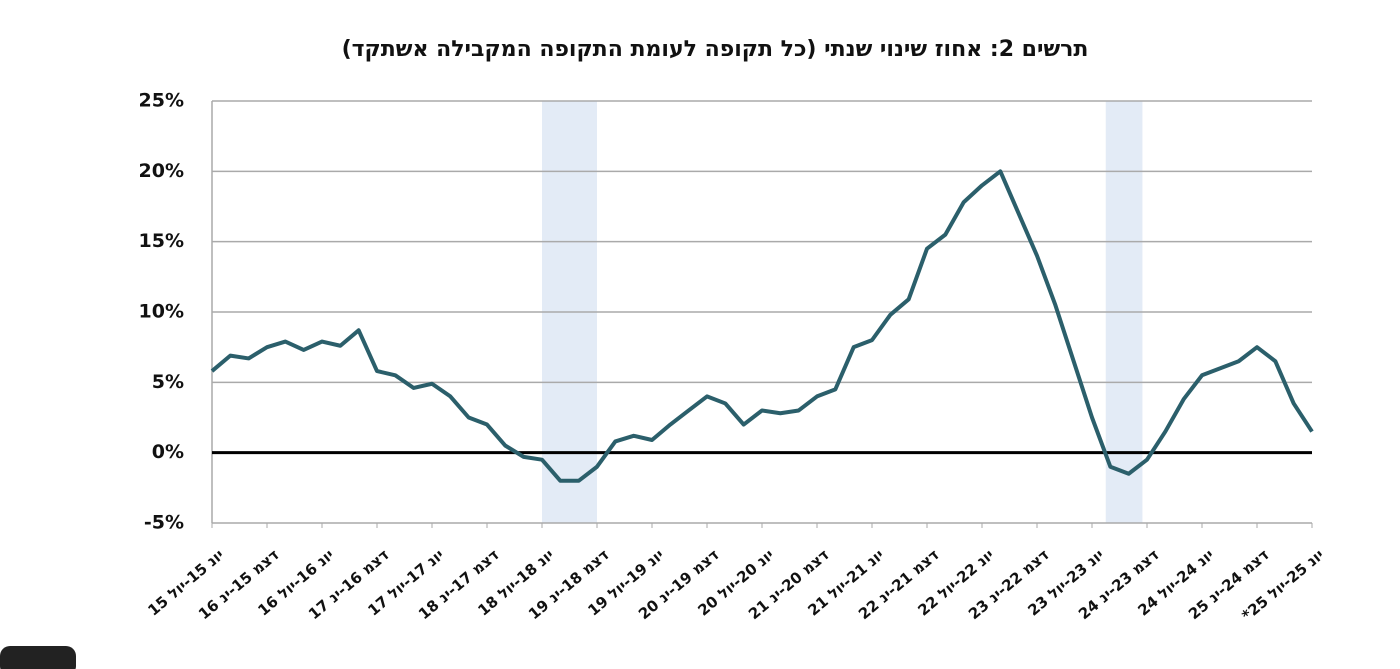  Describe the element at coordinates (38, 657) in the screenshot. I see `overlay-widget` at that location.